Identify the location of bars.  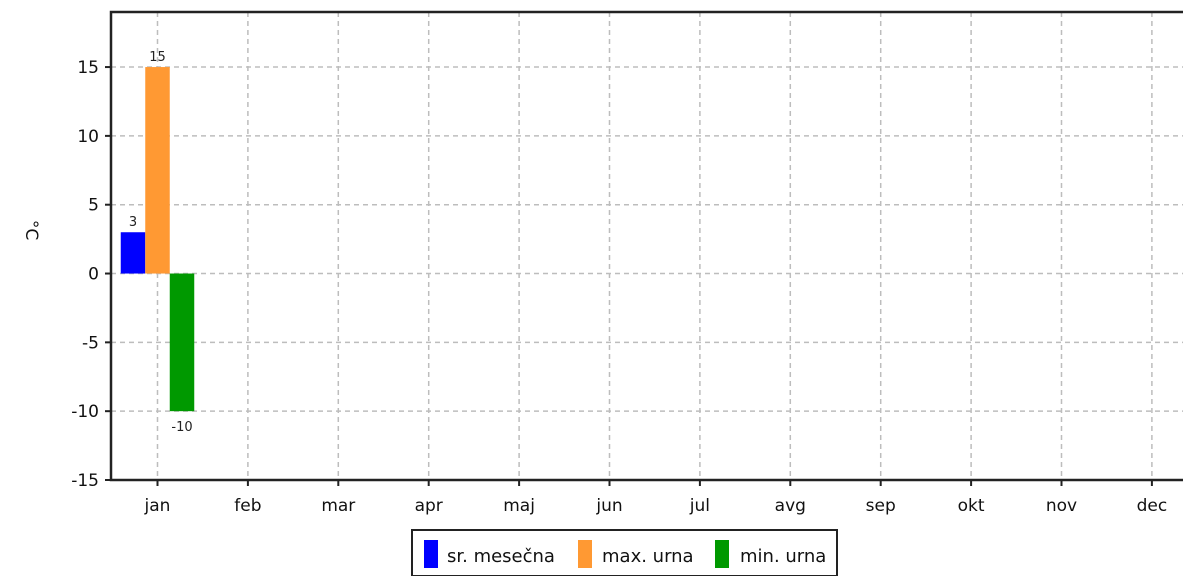
(157, 239).